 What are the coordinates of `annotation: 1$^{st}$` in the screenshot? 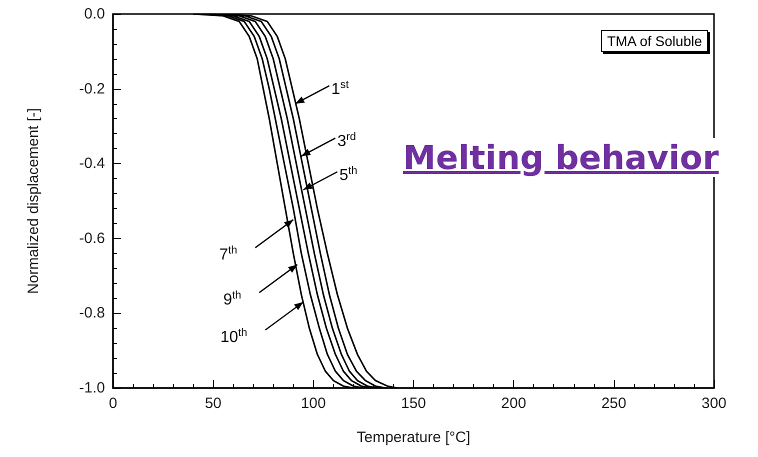 It's located at (340, 88).